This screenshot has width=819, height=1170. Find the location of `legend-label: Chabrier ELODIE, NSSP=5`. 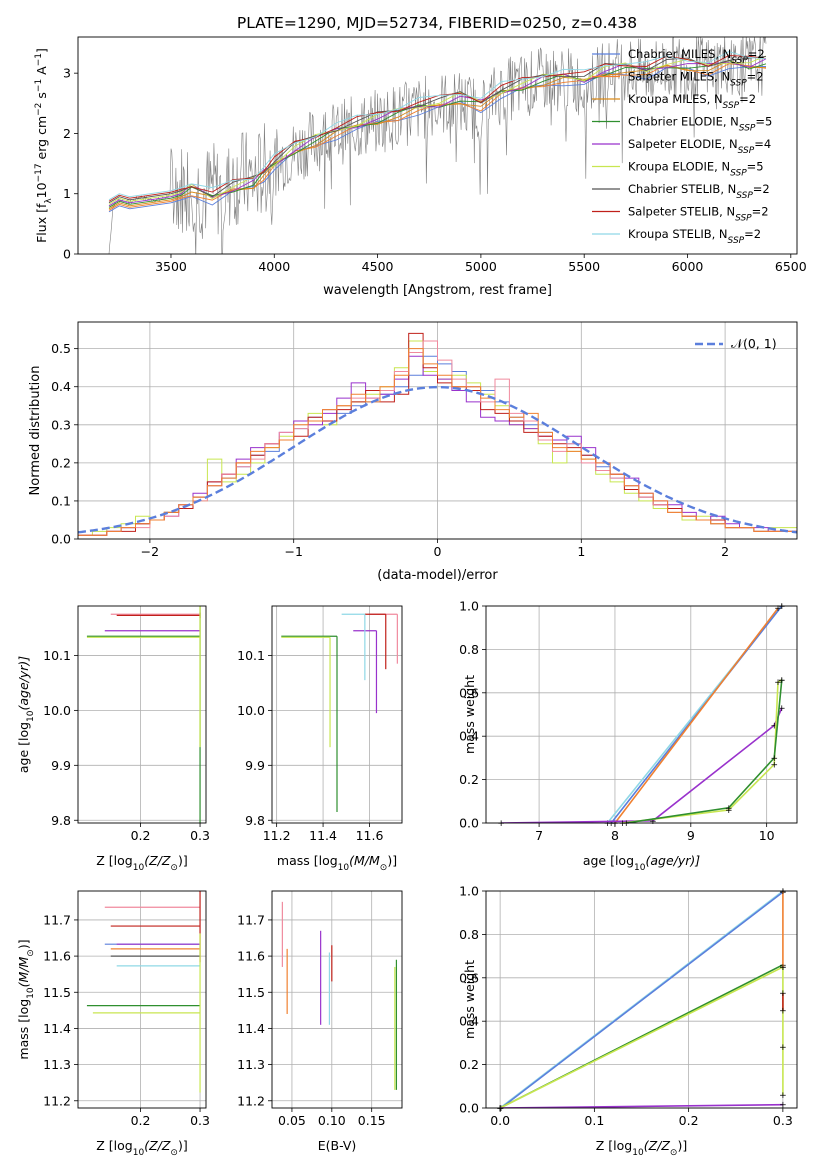

legend-label: Chabrier ELODIE, NSSP=5 is located at coordinates (700, 124).